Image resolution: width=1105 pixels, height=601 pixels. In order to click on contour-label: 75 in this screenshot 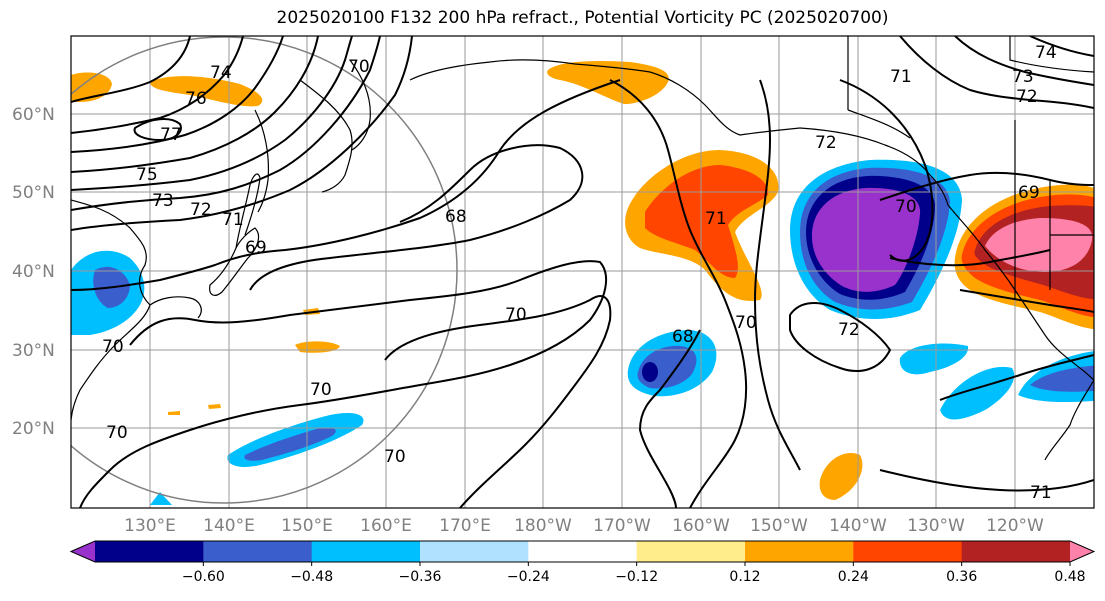, I will do `click(147, 175)`.